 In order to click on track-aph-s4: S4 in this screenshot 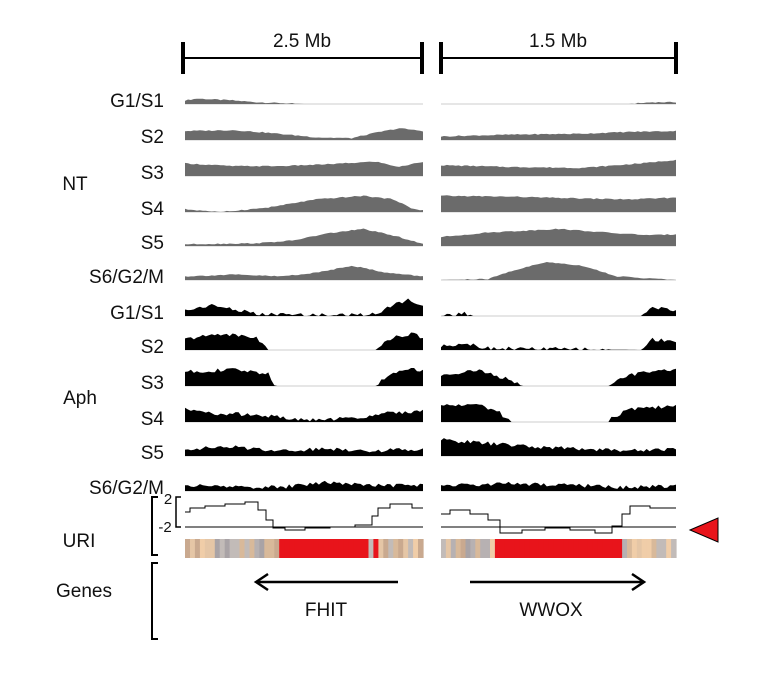, I will do `click(408, 417)`.